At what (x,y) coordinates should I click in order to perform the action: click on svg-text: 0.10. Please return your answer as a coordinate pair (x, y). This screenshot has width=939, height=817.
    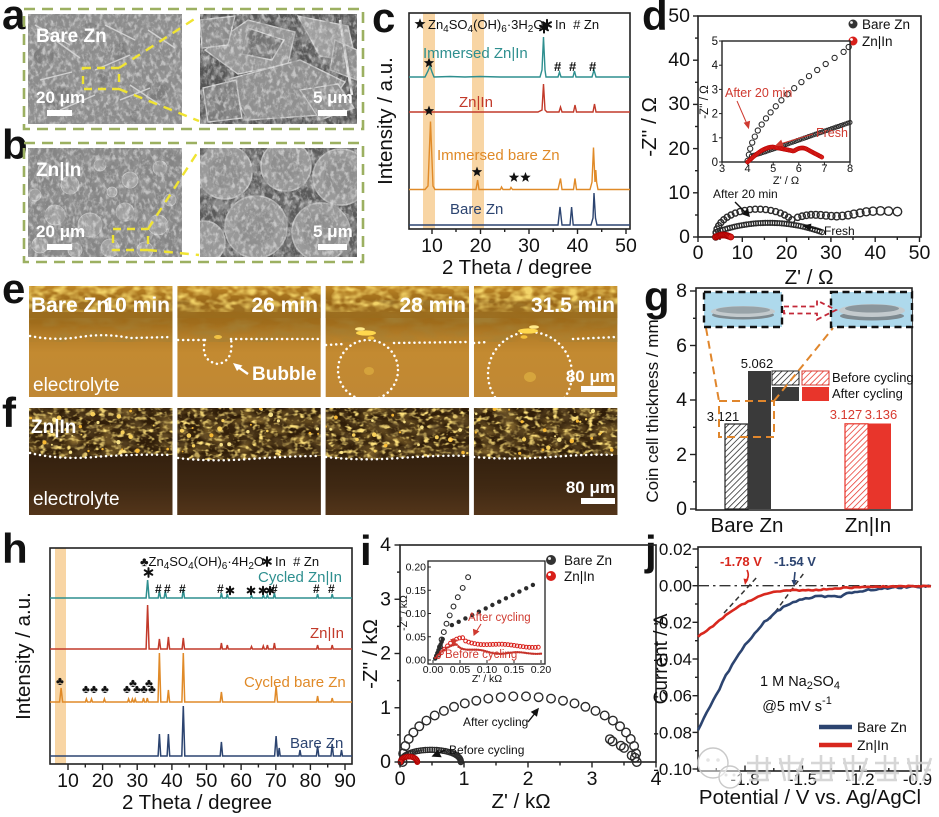
    Looking at the image, I should click on (416, 614).